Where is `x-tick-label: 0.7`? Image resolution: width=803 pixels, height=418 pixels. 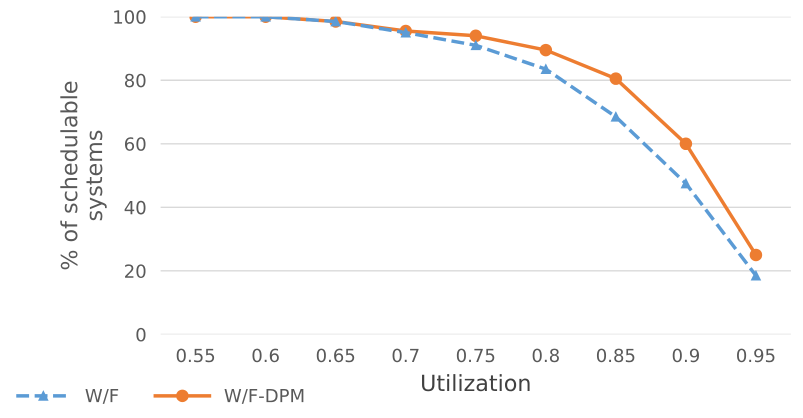 x-tick-label: 0.7 is located at coordinates (405, 355).